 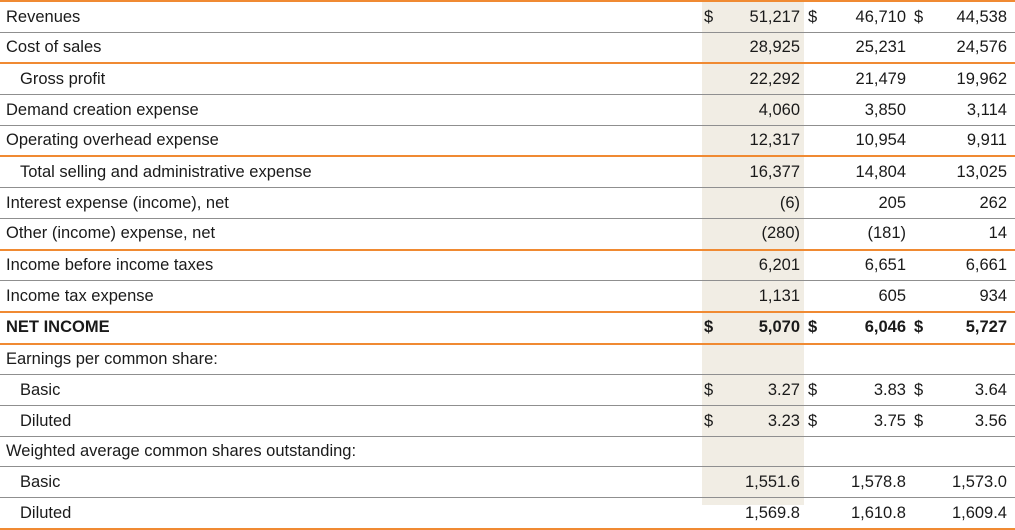 What do you see at coordinates (872, 265) in the screenshot?
I see `amount-cell: 6,651` at bounding box center [872, 265].